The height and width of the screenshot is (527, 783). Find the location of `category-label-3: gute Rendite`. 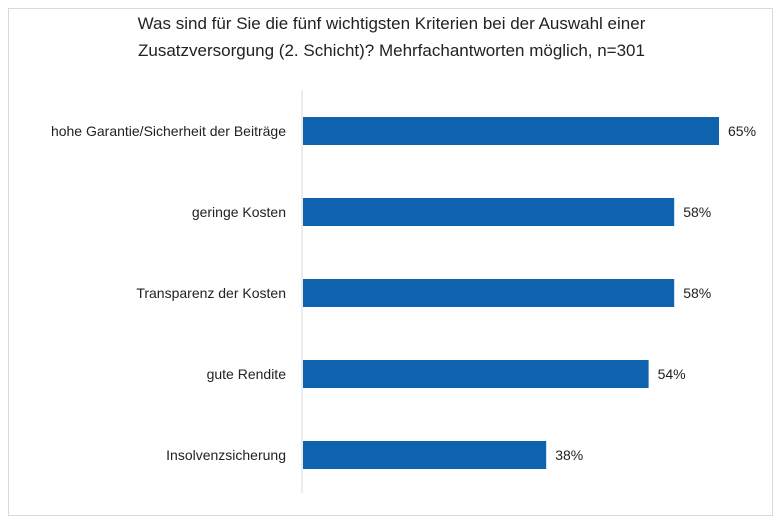

category-label-3: gute Rendite is located at coordinates (247, 374).